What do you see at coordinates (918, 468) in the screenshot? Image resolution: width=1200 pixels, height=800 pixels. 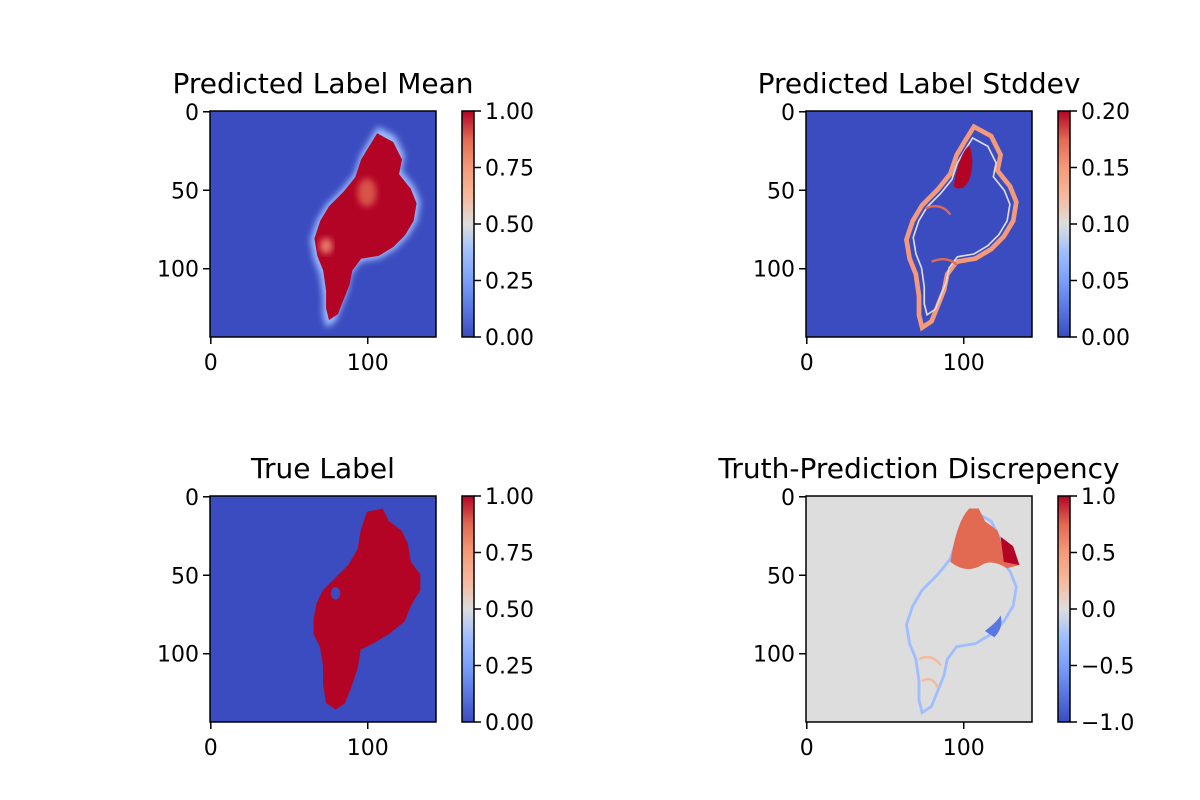 I see `panel-title: Truth-Prediction Discrepency` at bounding box center [918, 468].